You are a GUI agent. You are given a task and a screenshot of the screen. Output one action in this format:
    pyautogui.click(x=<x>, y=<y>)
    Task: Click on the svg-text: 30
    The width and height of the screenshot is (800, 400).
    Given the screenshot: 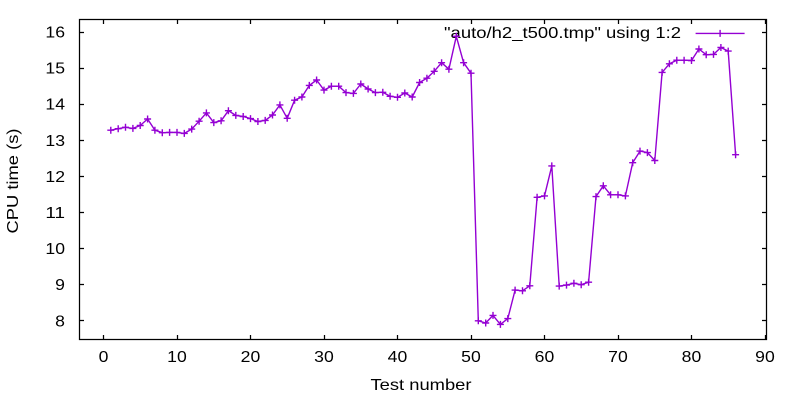 What is the action you would take?
    pyautogui.click(x=324, y=357)
    